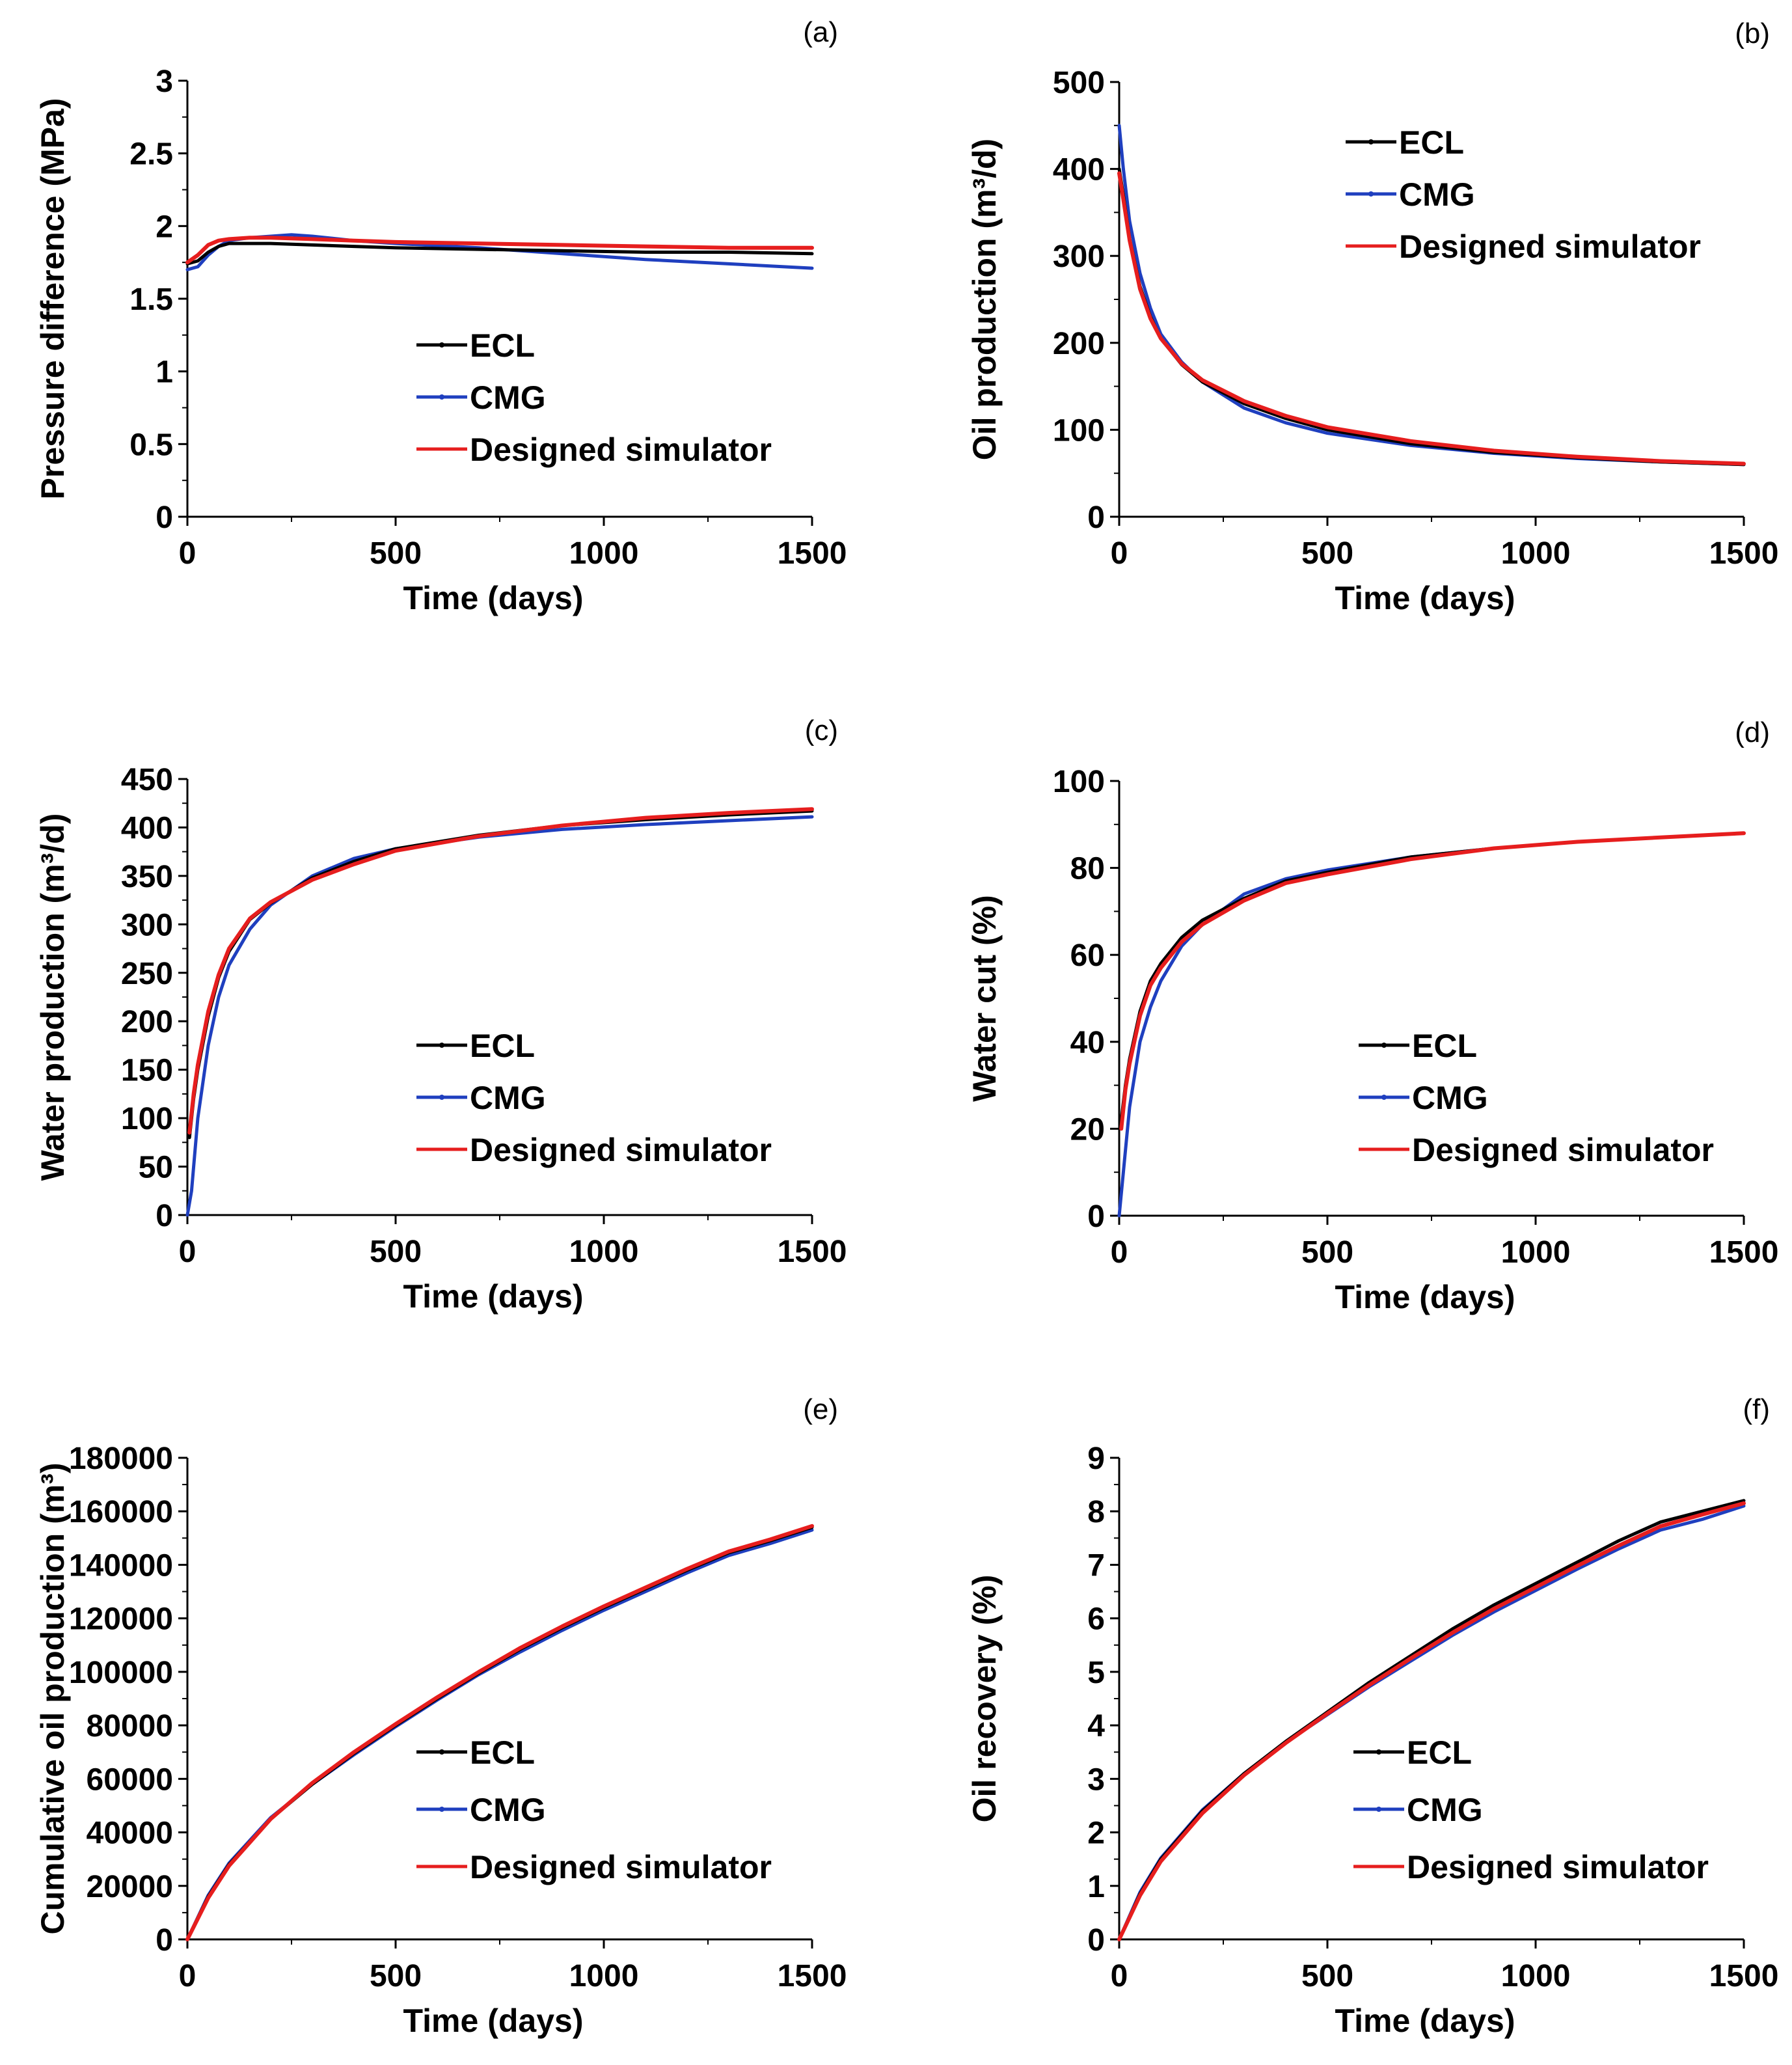 This screenshot has height=2065, width=1792. What do you see at coordinates (621, 1150) in the screenshot?
I see `legend-label-c: Designed simulator` at bounding box center [621, 1150].